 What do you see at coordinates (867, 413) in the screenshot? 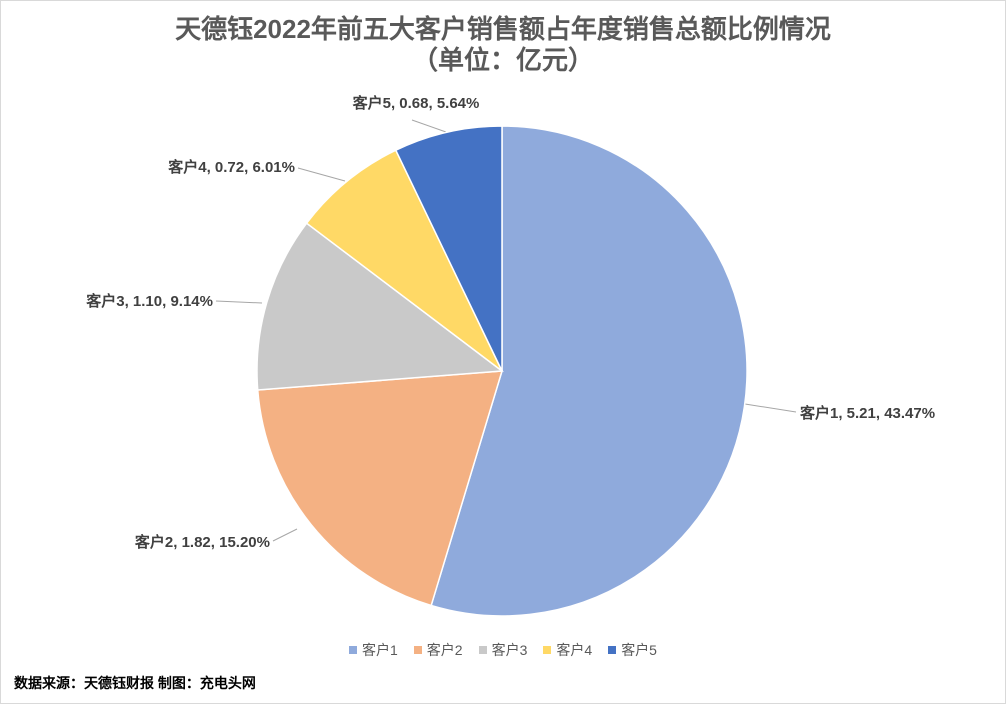
I see `data-label-1: 客户1, 5.21, 43.47%` at bounding box center [867, 413].